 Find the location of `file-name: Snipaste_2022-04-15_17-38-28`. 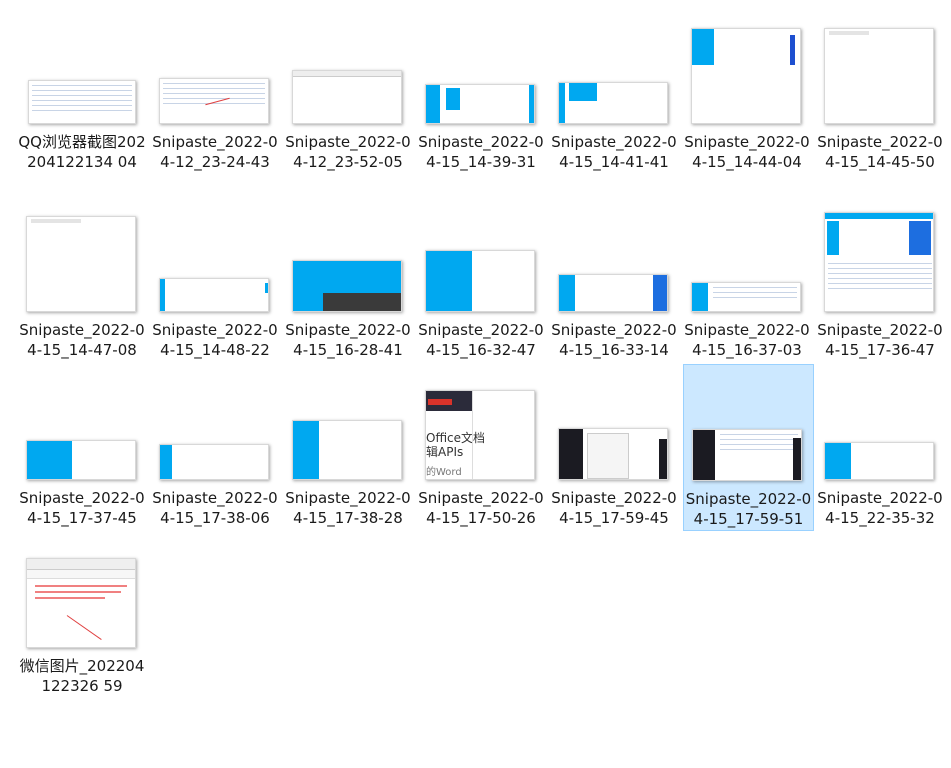

file-name: Snipaste_2022-04-15_17-38-28 is located at coordinates (348, 508).